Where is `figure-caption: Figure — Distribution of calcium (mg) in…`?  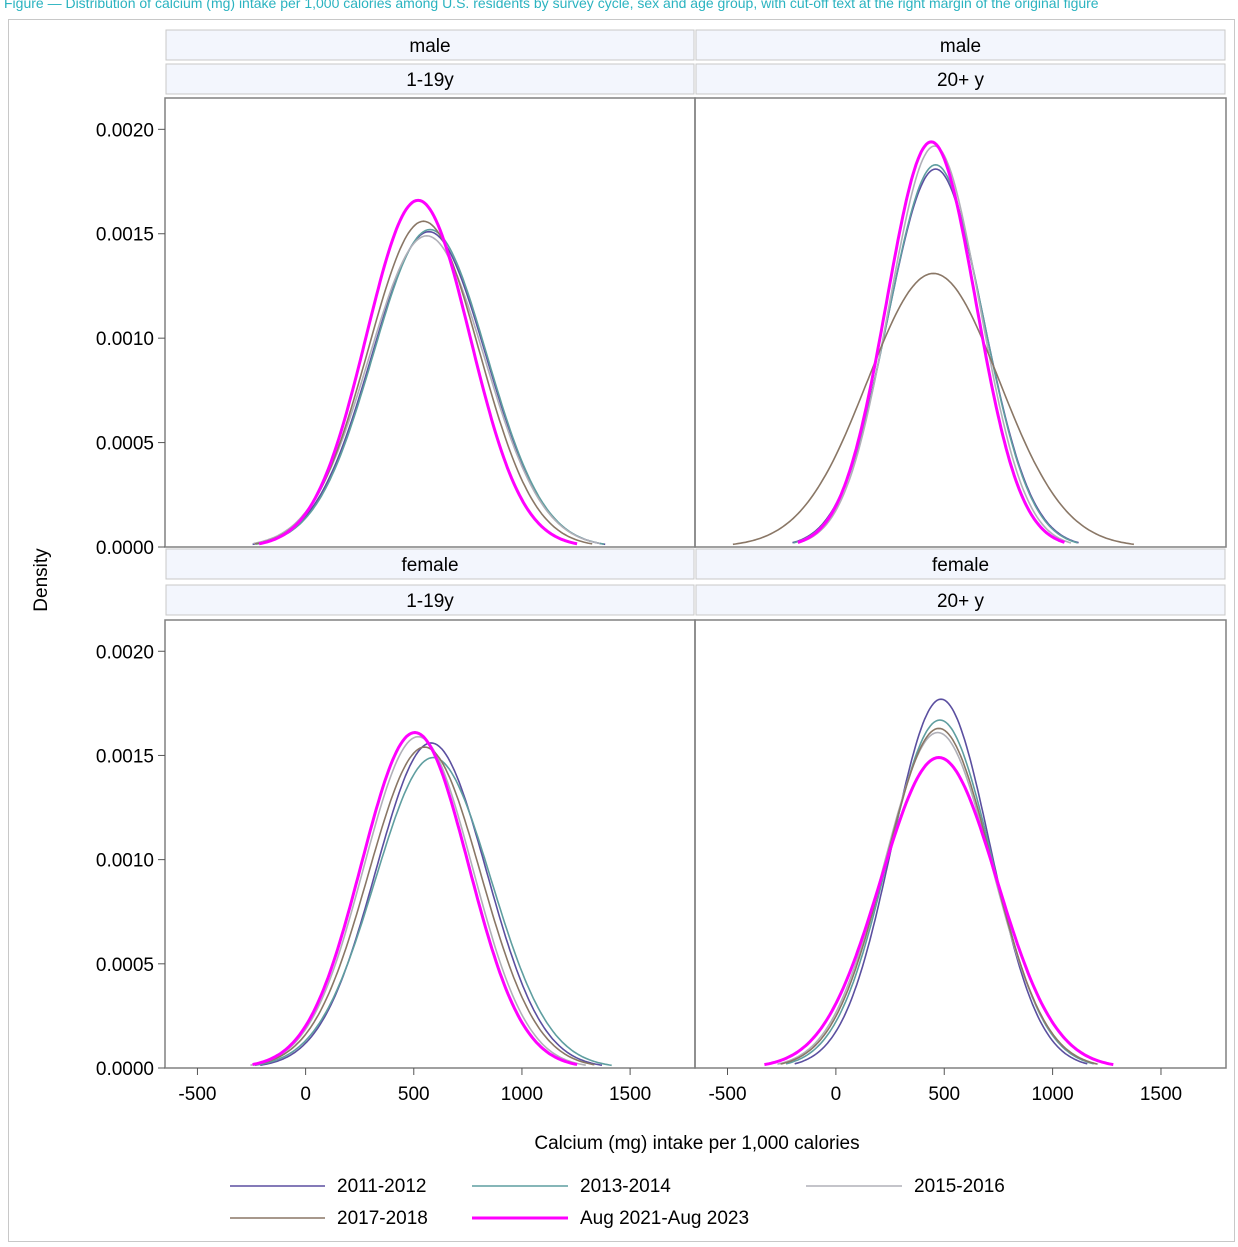 figure-caption: Figure — Distribution of calcium (mg) in… is located at coordinates (551, 5).